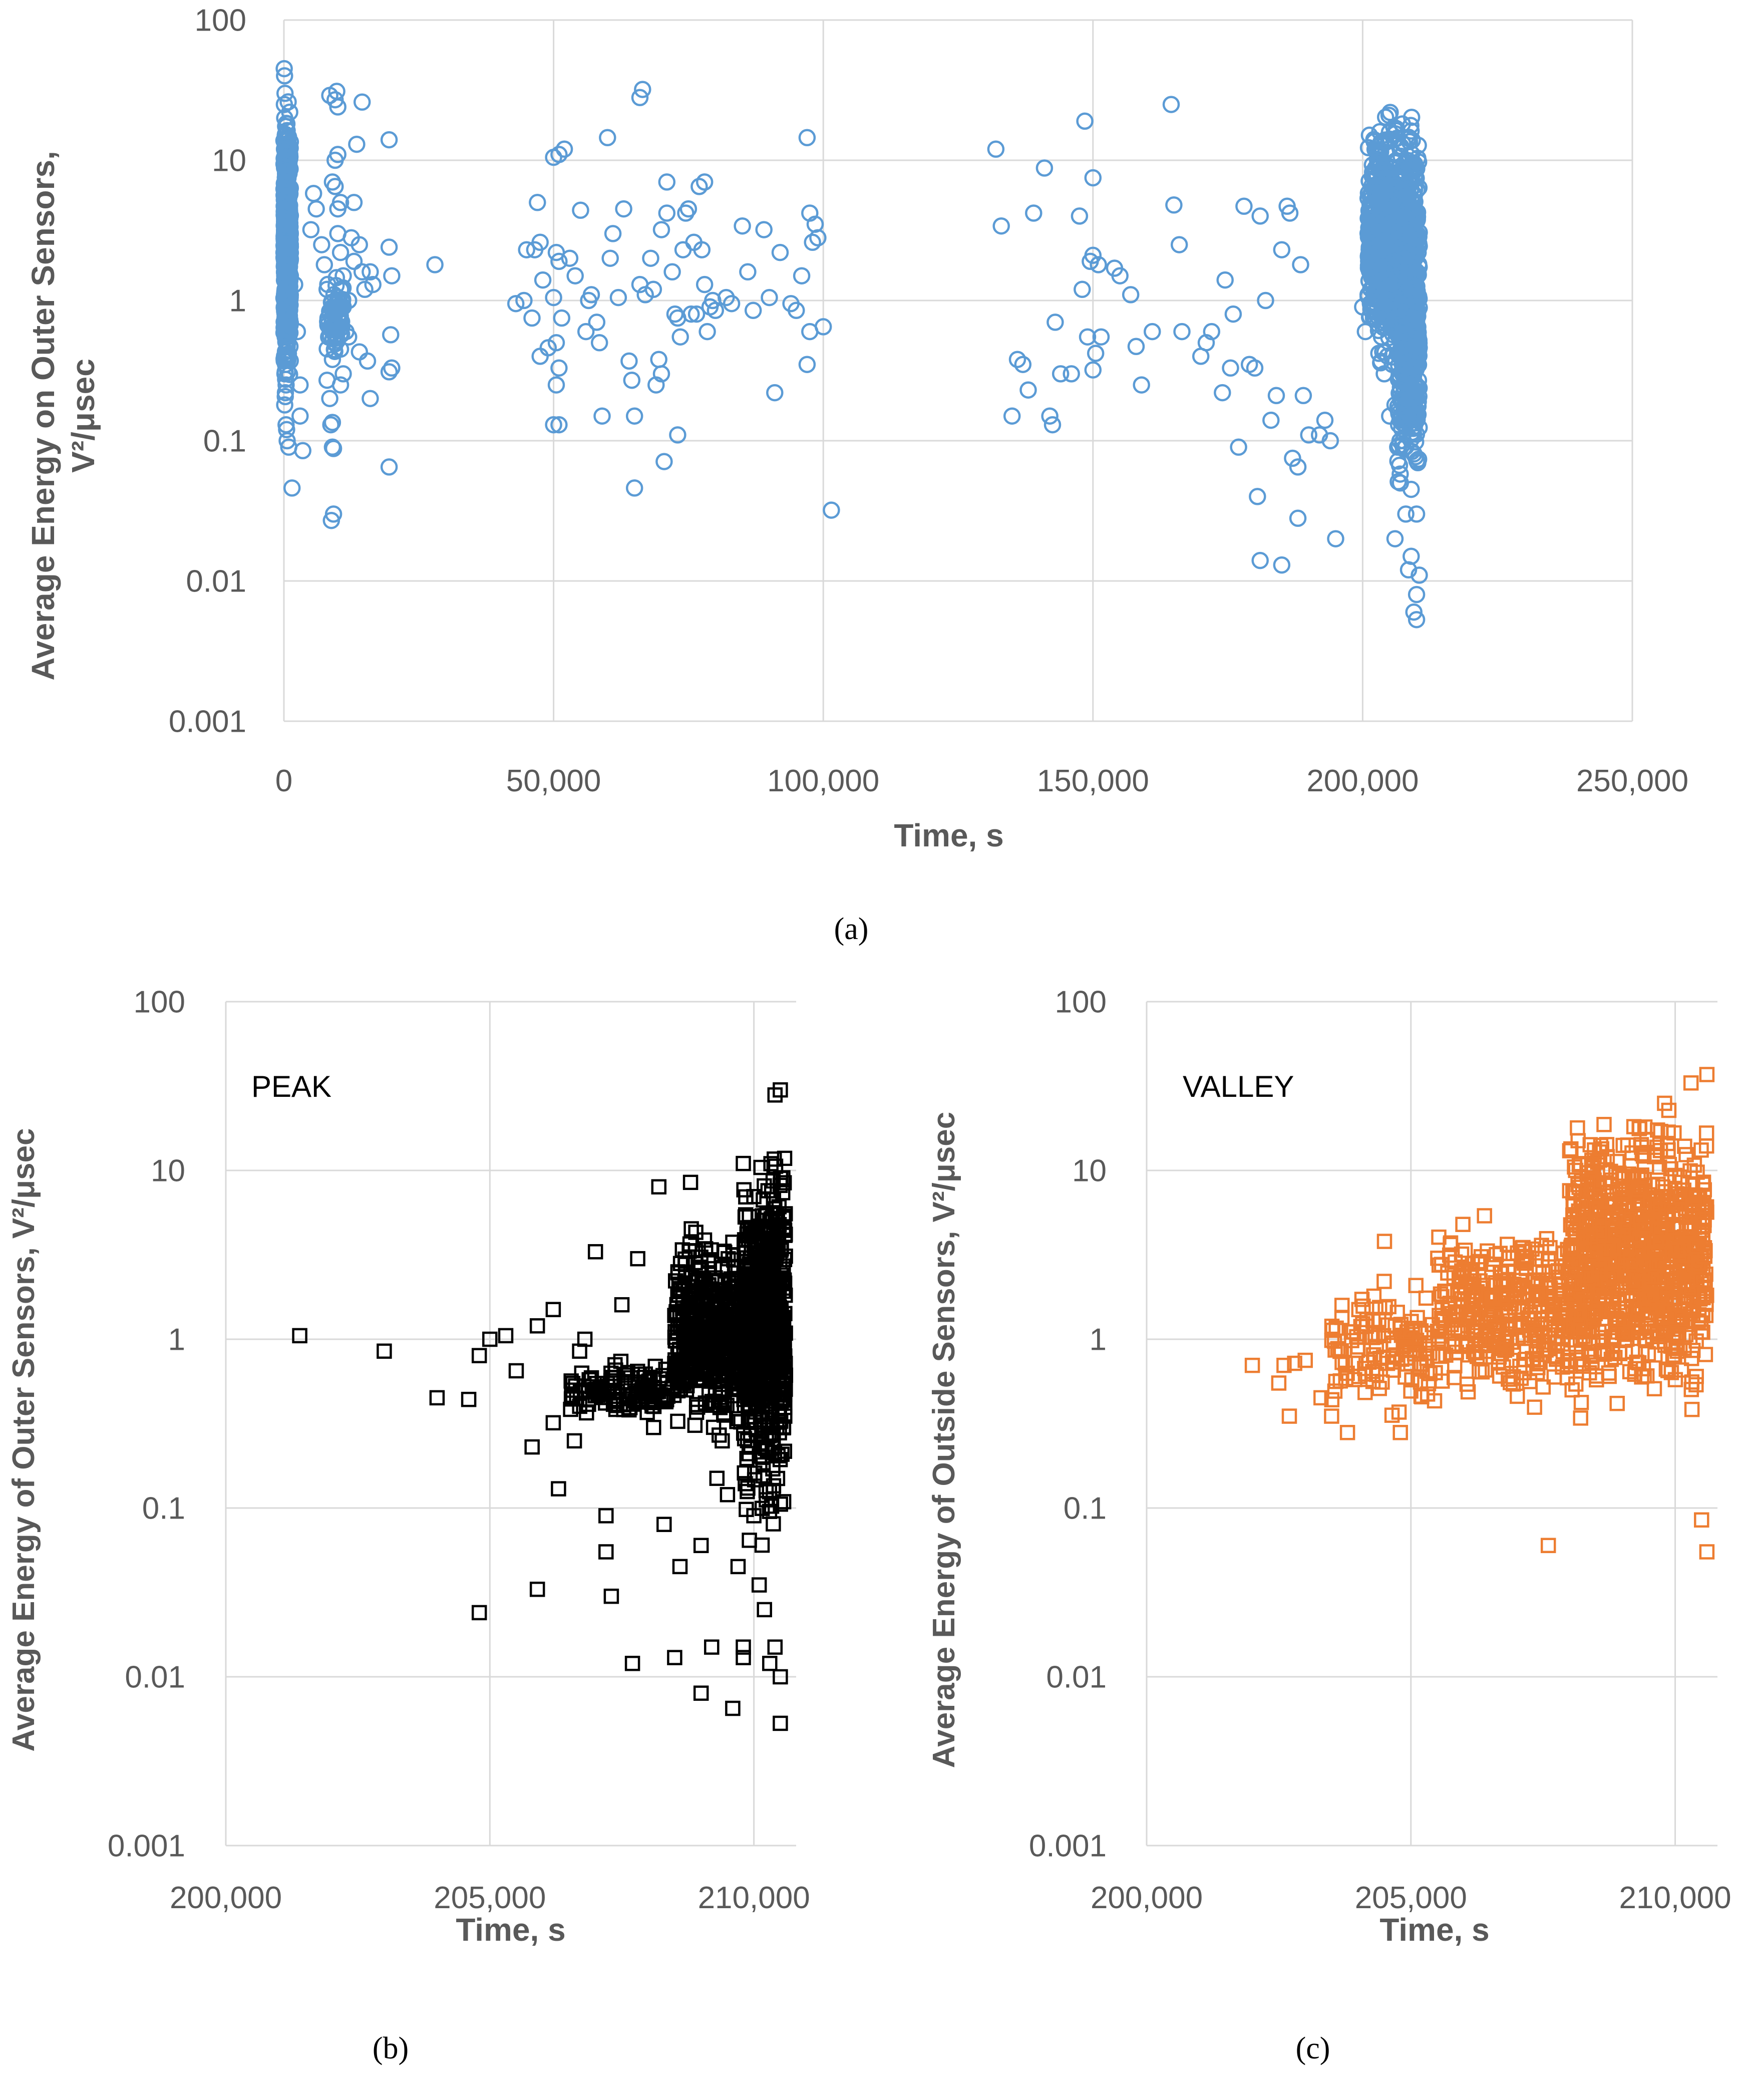 The width and height of the screenshot is (1748, 2100). Describe the element at coordinates (1093, 255) in the screenshot. I see `a-point-1971` at that location.